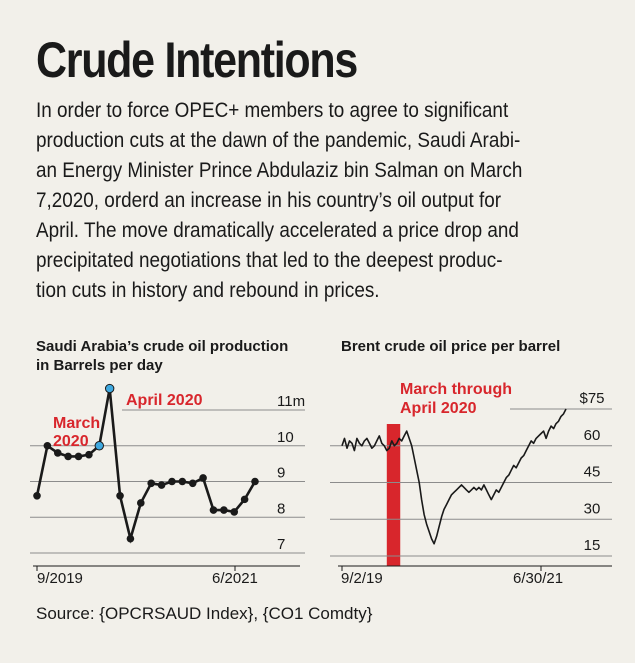  What do you see at coordinates (591, 398) in the screenshot?
I see `brent-y-tick-label: $75` at bounding box center [591, 398].